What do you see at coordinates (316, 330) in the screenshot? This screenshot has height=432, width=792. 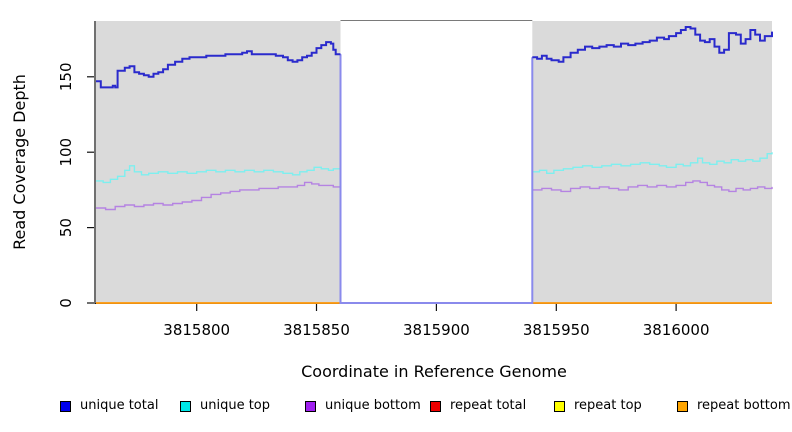 I see `x-tick-label: 3815850` at bounding box center [316, 330].